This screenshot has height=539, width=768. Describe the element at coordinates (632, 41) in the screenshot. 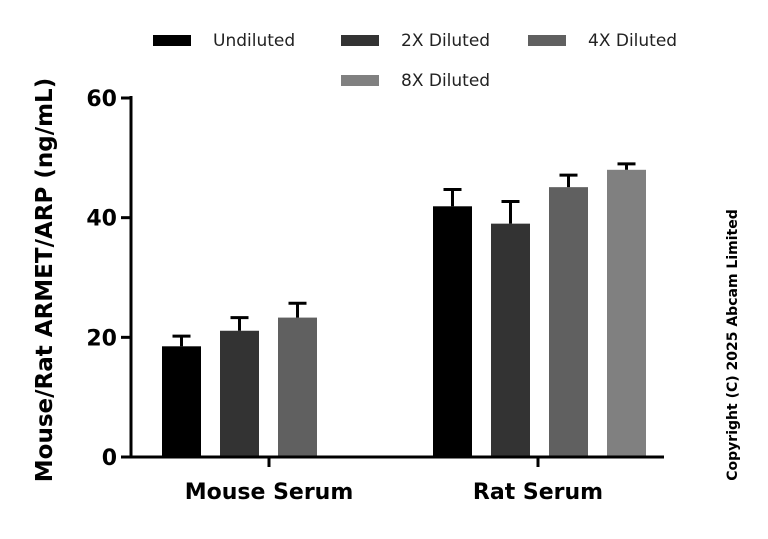

I see `legend-label: 4X Diluted` at that location.